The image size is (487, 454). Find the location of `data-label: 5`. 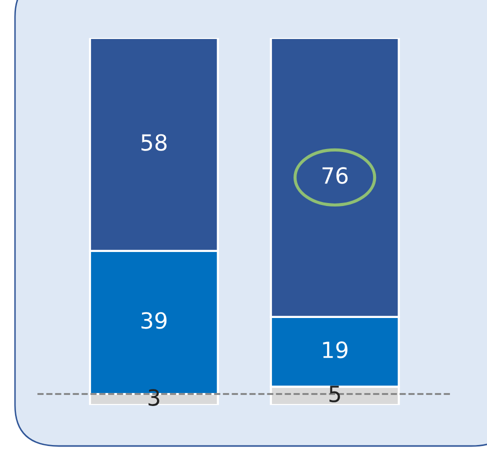

data-label: 5 is located at coordinates (335, 394).